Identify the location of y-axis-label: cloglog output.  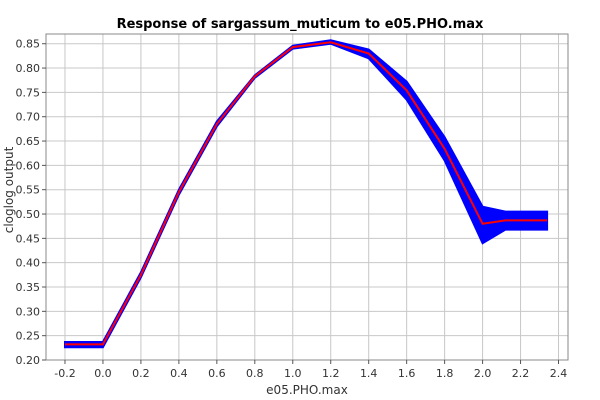
(9, 189).